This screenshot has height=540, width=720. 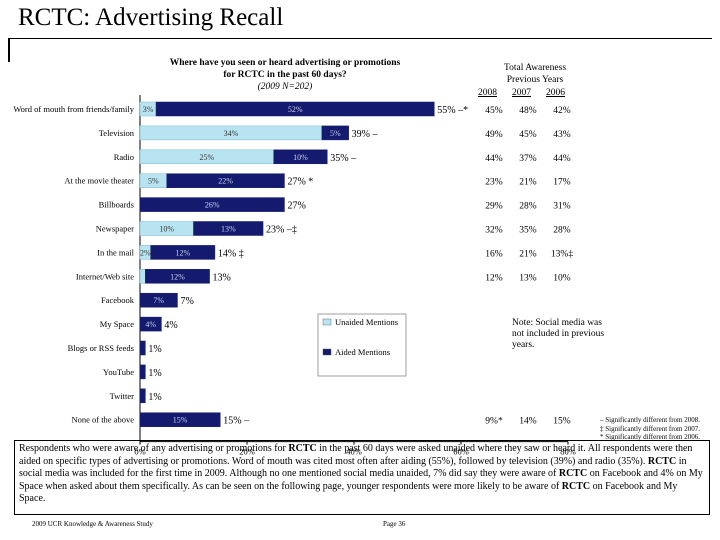 I want to click on total-value-label: 23% –‡, so click(x=281, y=230).